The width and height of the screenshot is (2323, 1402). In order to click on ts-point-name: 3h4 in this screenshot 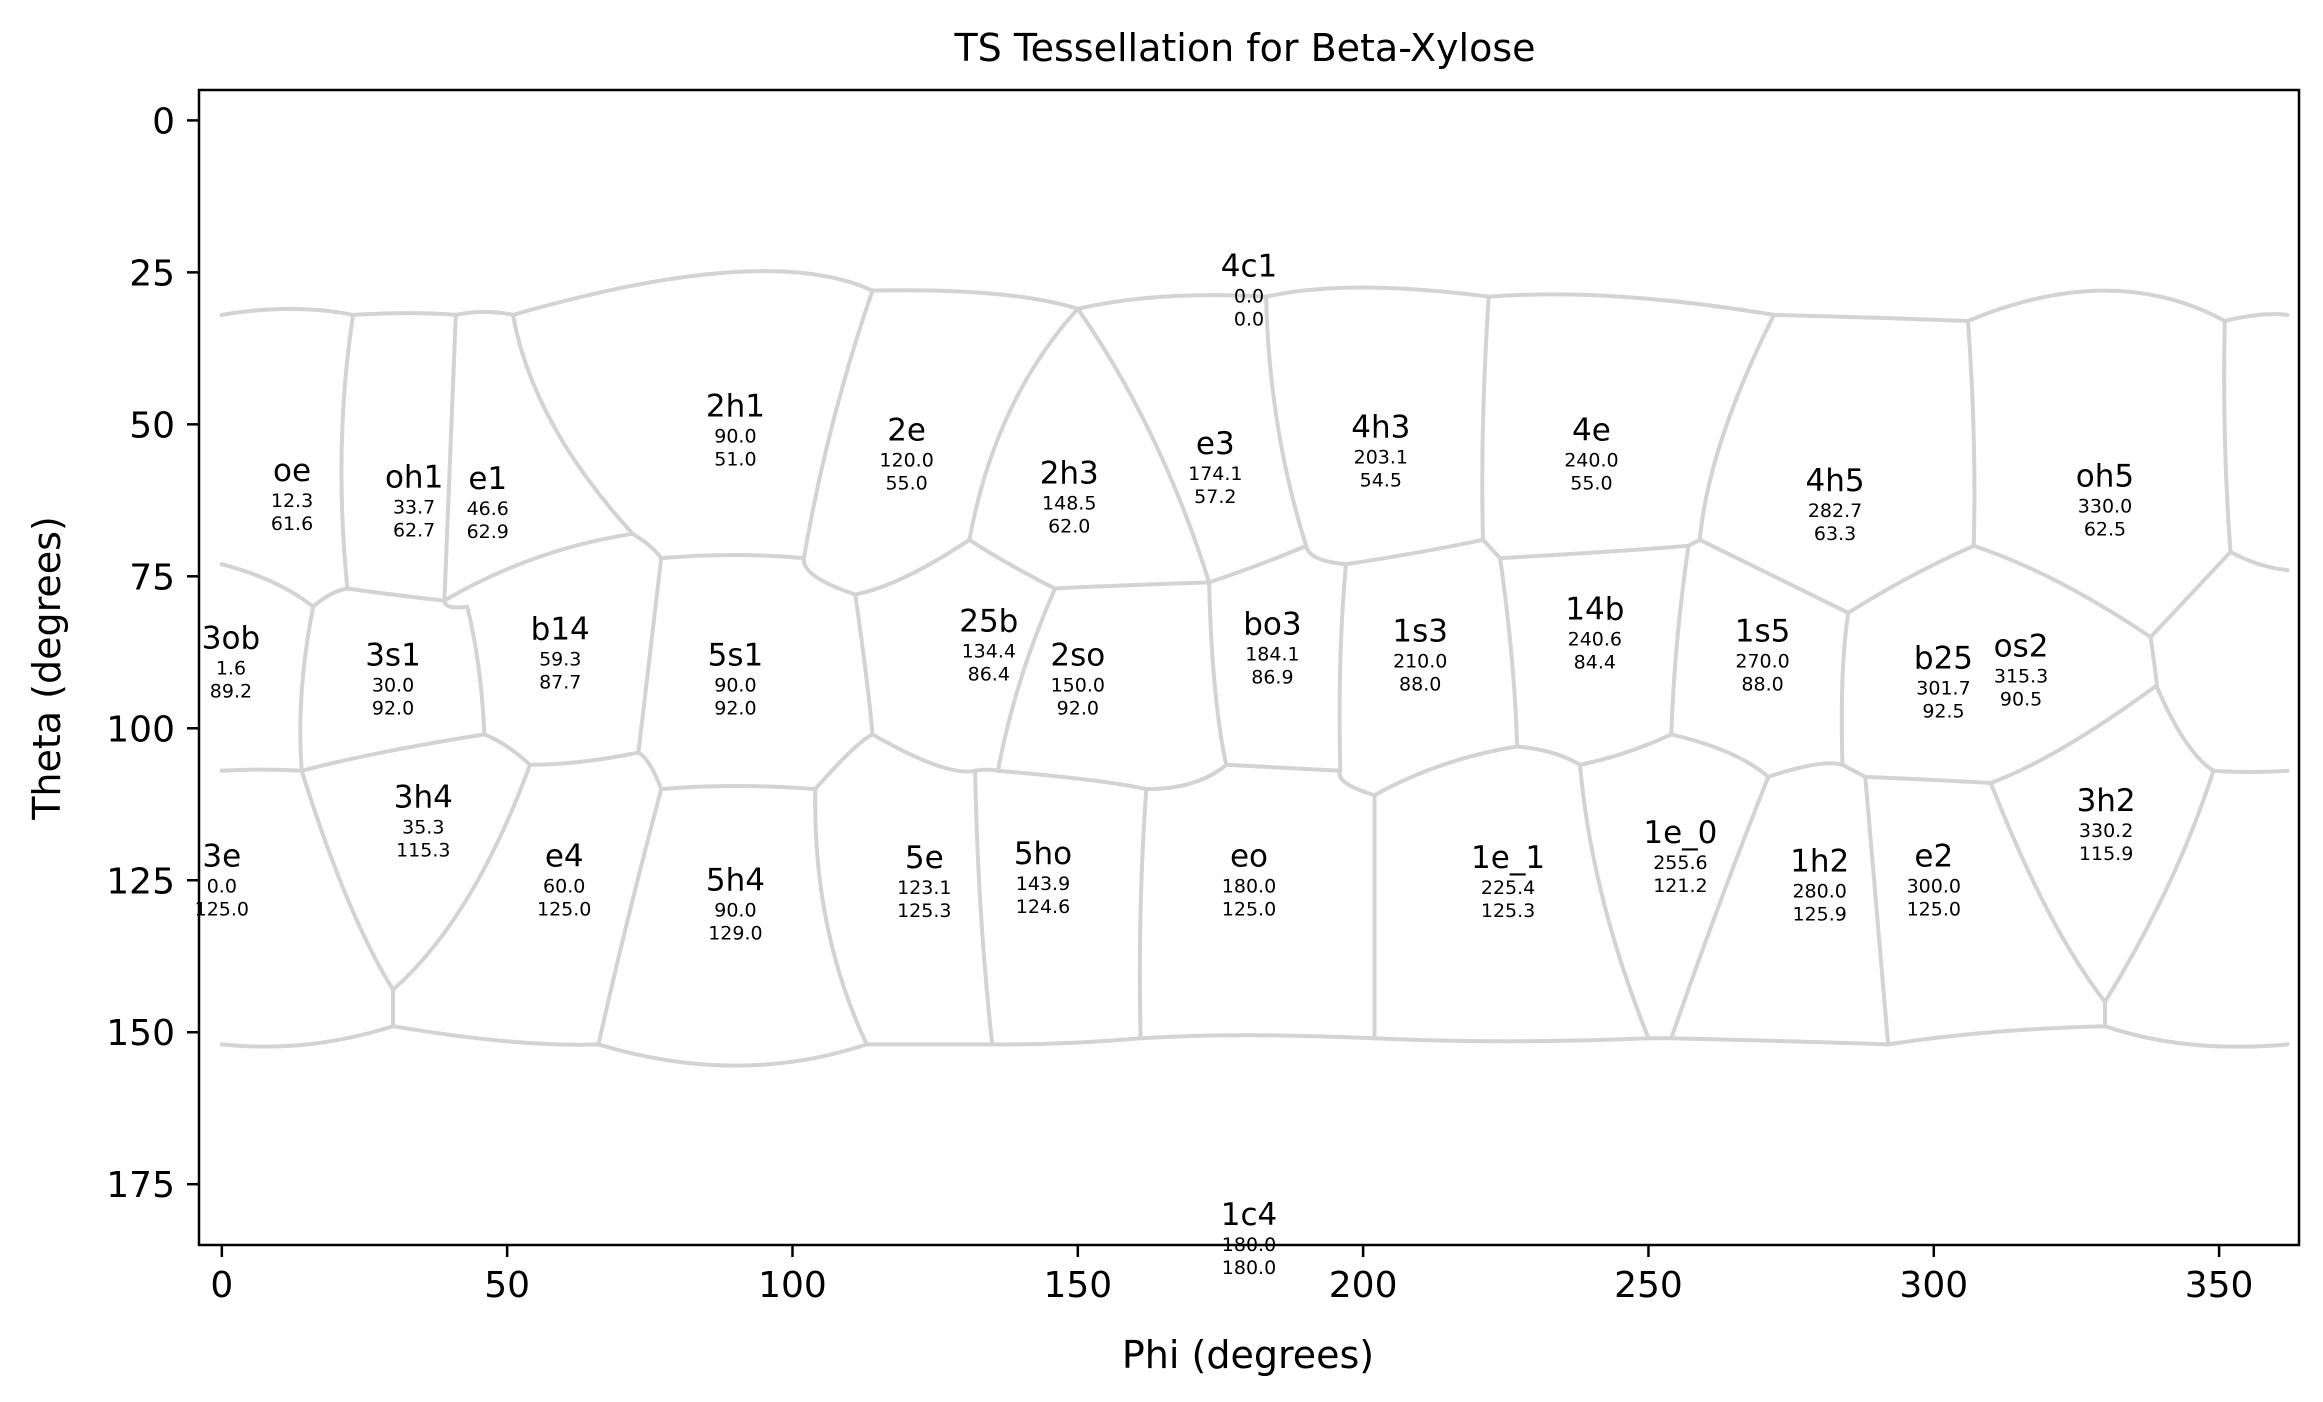, I will do `click(423, 797)`.